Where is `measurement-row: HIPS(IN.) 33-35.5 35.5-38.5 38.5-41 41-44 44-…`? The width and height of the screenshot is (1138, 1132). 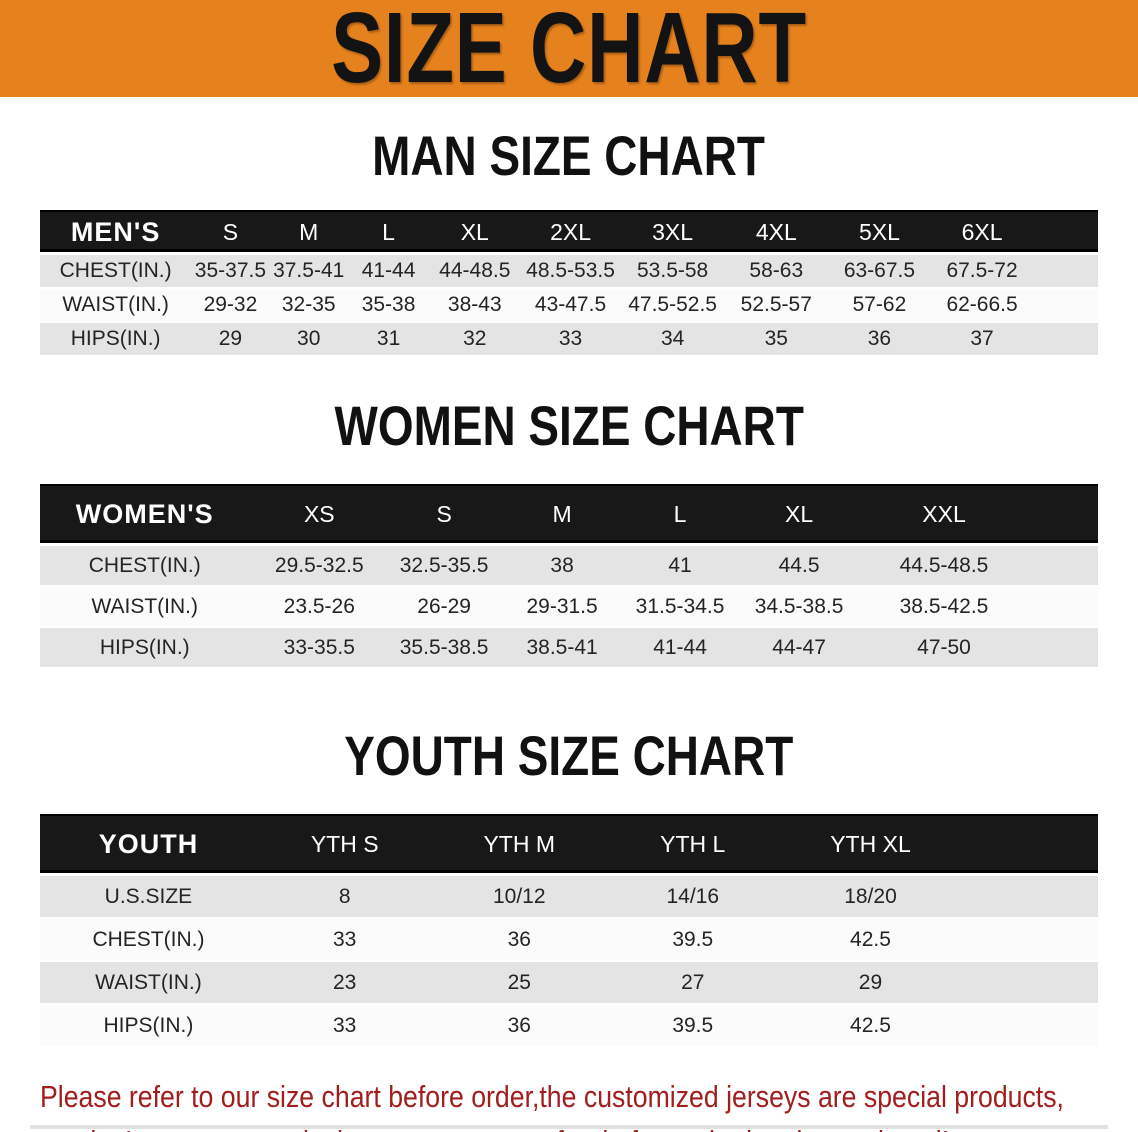 measurement-row: HIPS(IN.) 33-35.5 35.5-38.5 38.5-41 41-44 44-… is located at coordinates (569, 648).